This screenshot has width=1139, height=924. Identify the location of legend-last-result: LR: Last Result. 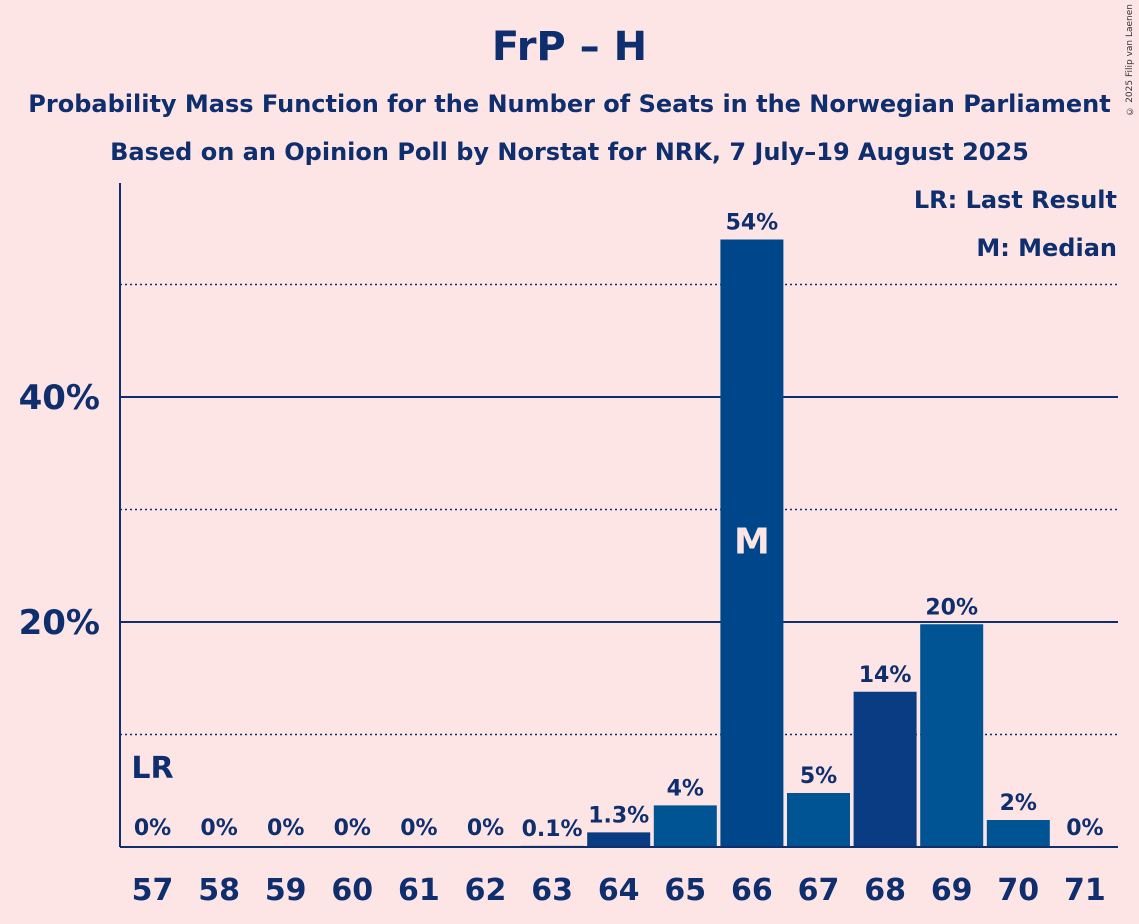
(1015, 200).